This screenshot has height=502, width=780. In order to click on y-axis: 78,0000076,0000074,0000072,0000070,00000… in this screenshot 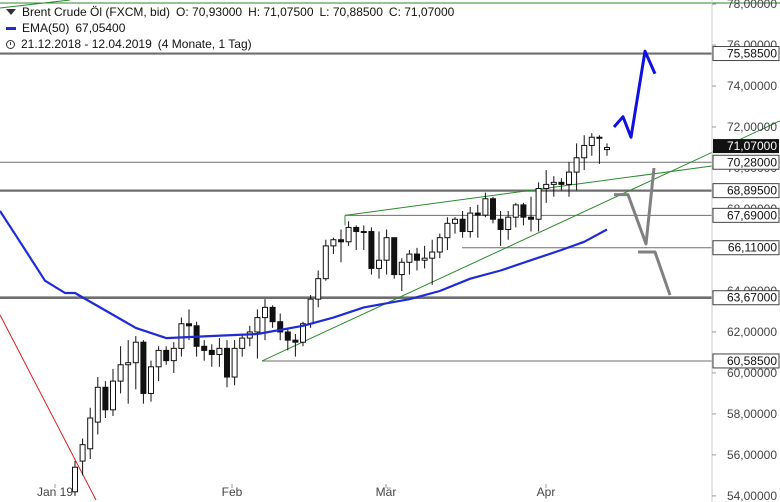, I will do `click(745, 251)`.